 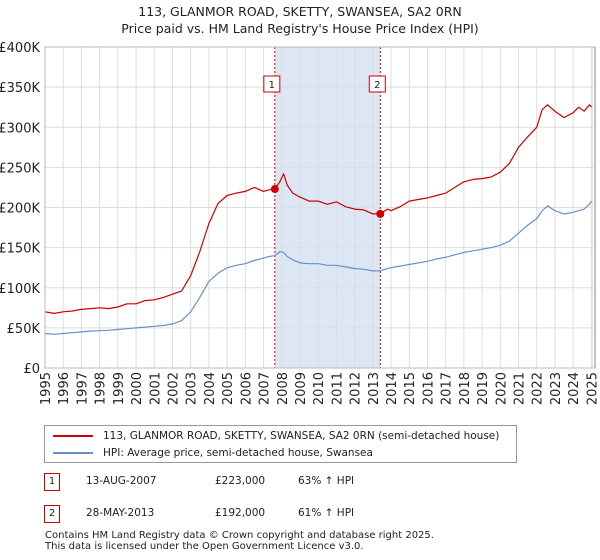 I want to click on y-tick-label: £0, so click(x=31, y=369).